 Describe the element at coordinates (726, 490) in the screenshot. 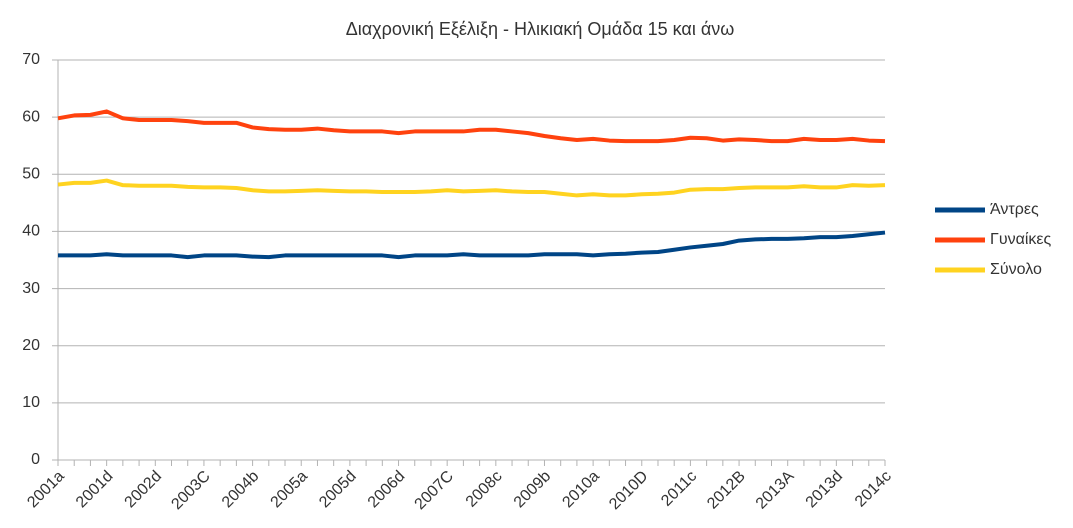

I see `x-tick-label: 2012B` at that location.